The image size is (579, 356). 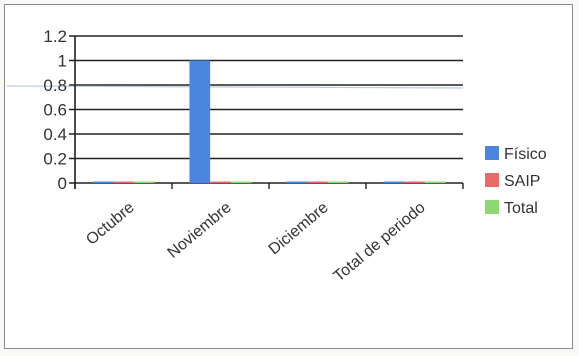 What do you see at coordinates (55, 134) in the screenshot?
I see `y-tick-label: 0.4` at bounding box center [55, 134].